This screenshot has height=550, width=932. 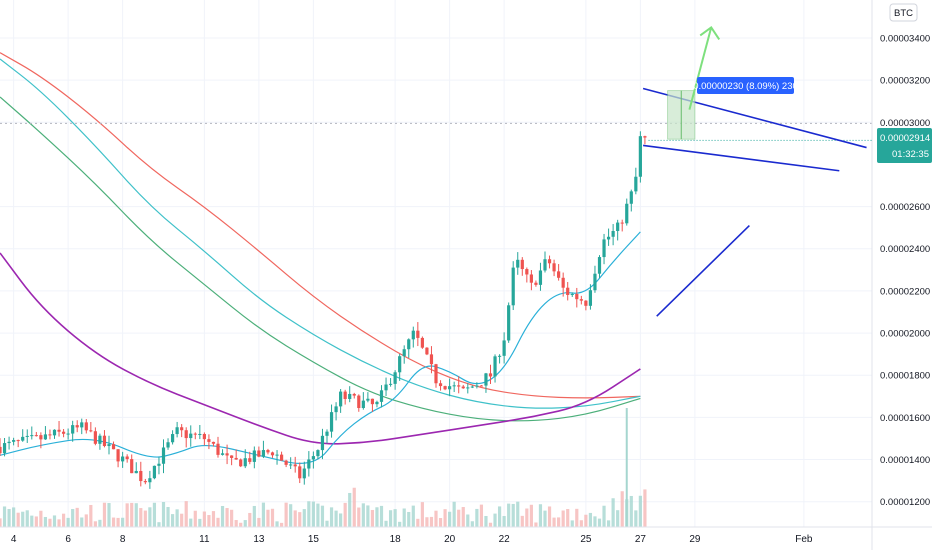 What do you see at coordinates (905, 418) in the screenshot?
I see `price-tick-label: 0.00001600` at bounding box center [905, 418].